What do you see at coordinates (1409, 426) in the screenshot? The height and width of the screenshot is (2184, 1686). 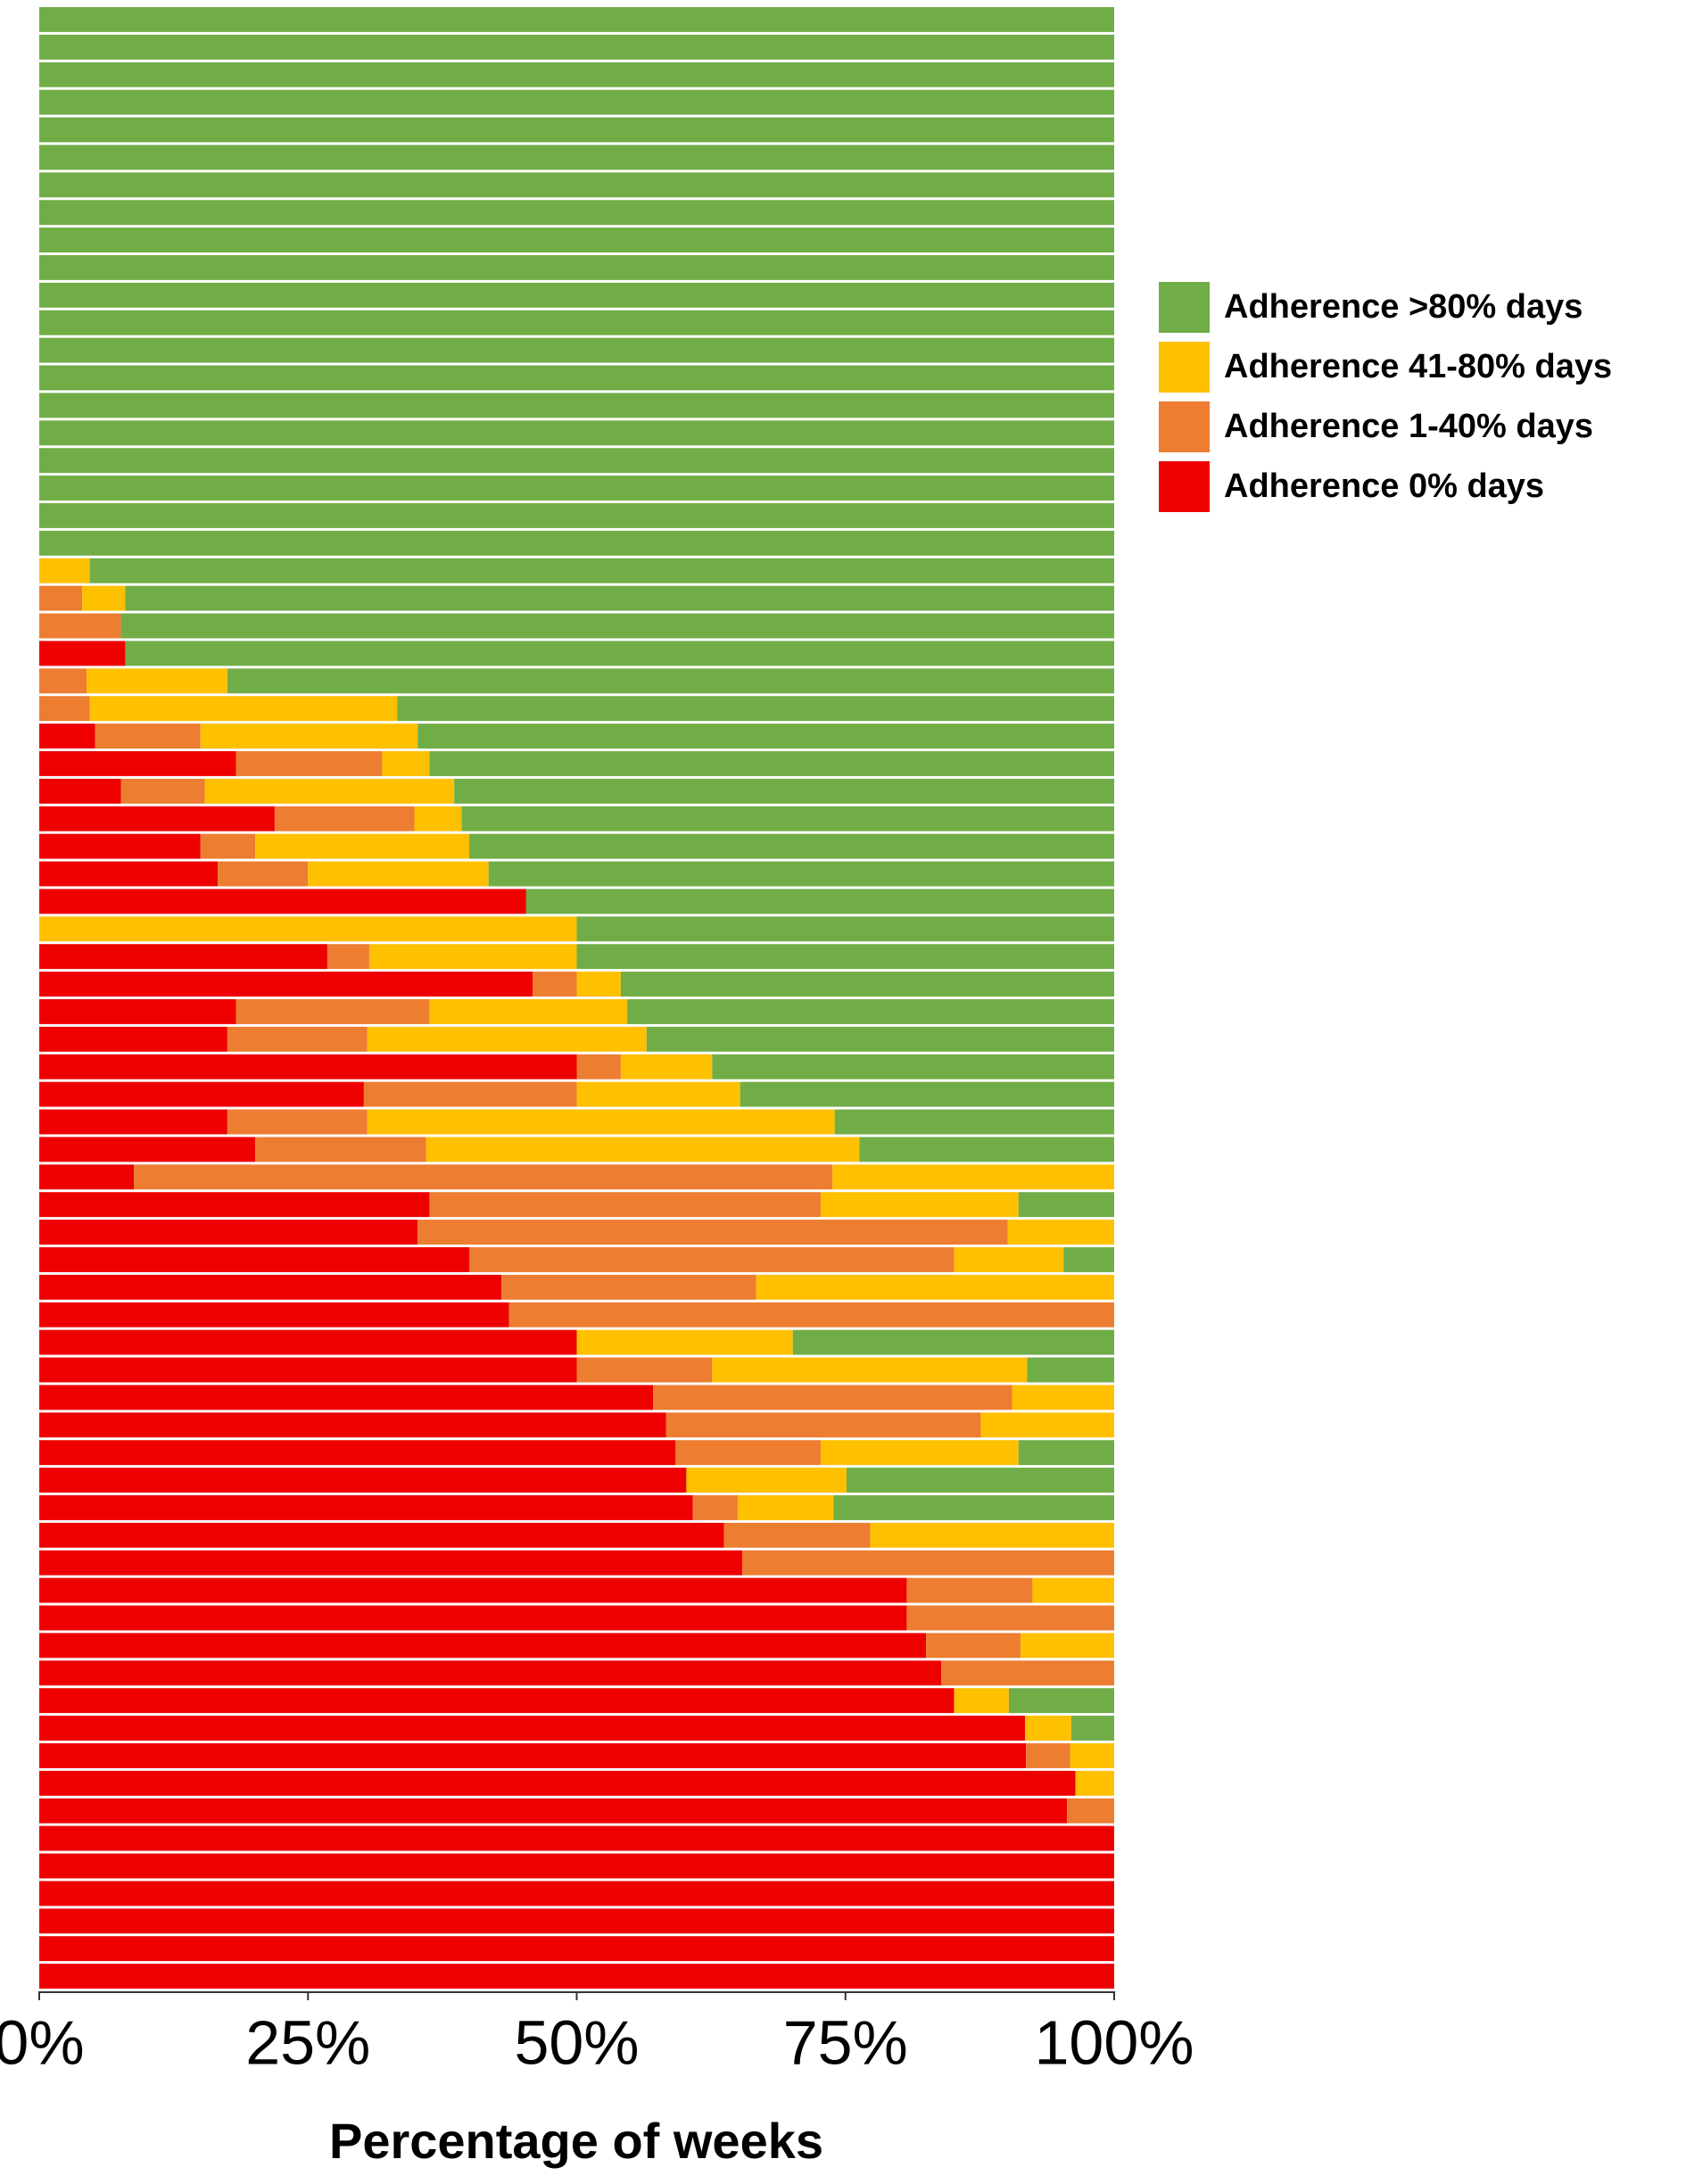 I see `legend-label: Adherence 1-40% days` at bounding box center [1409, 426].